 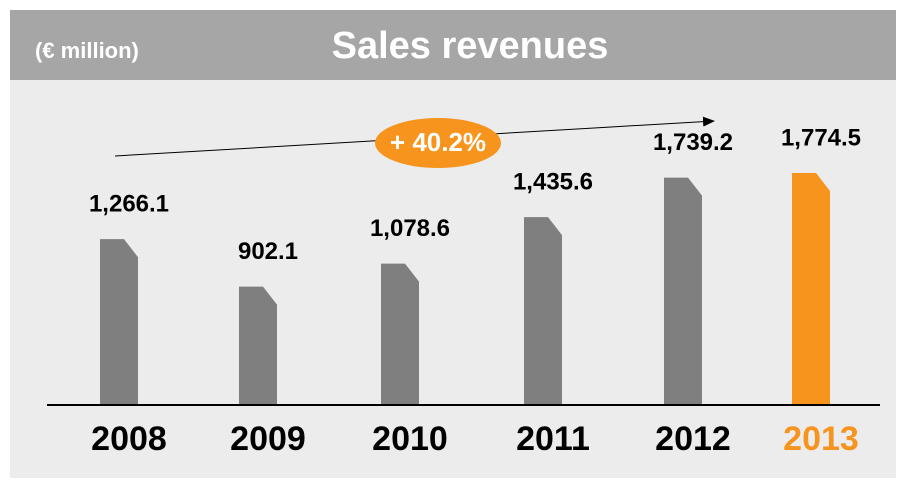 I want to click on value-label: 1,435.6, so click(x=553, y=181).